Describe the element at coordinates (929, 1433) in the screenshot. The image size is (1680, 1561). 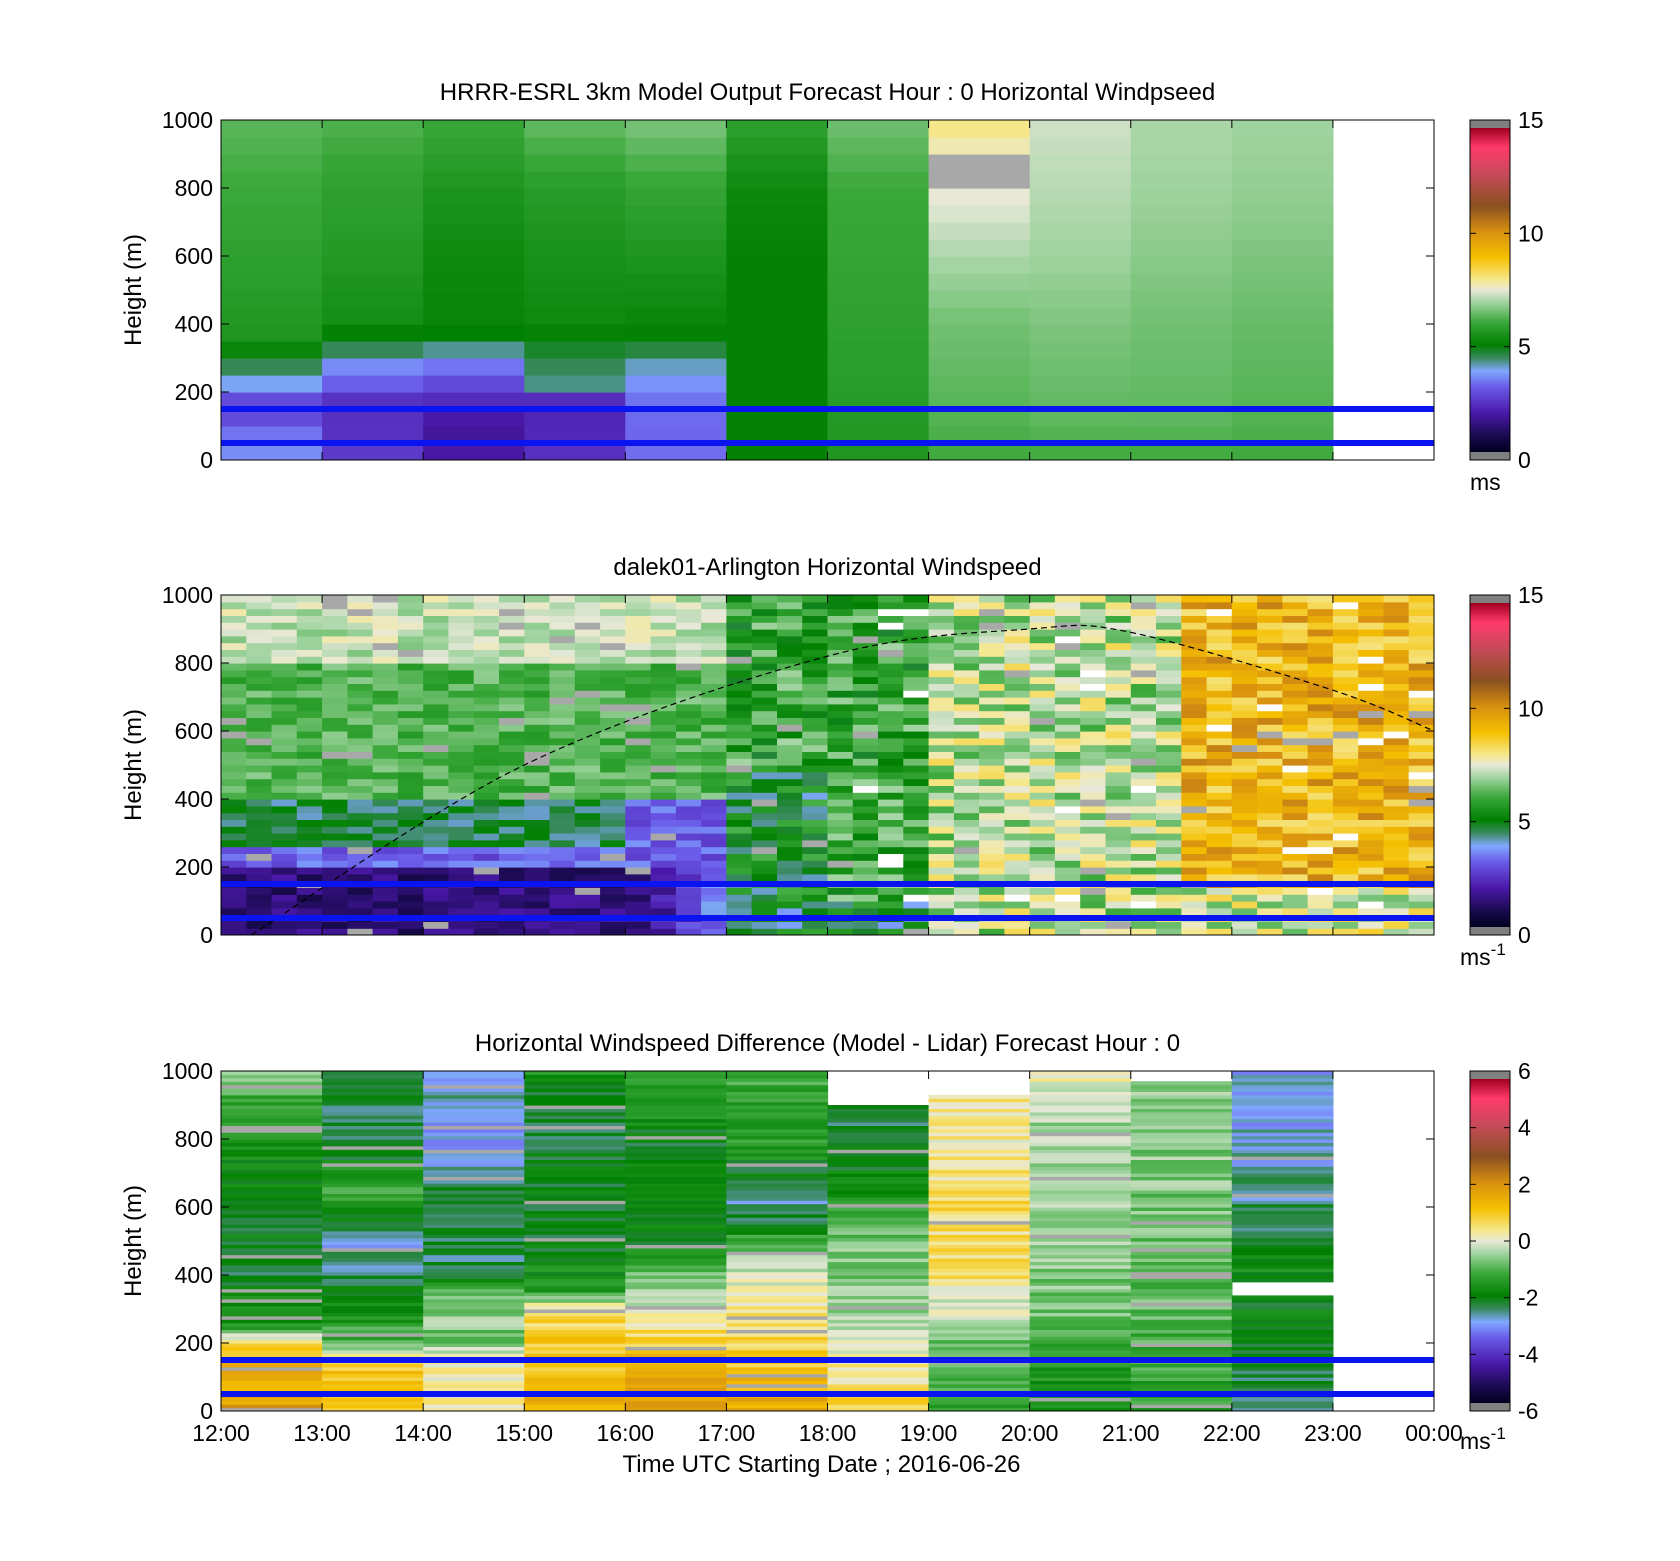
I see `xtick-label: 19:00` at that location.